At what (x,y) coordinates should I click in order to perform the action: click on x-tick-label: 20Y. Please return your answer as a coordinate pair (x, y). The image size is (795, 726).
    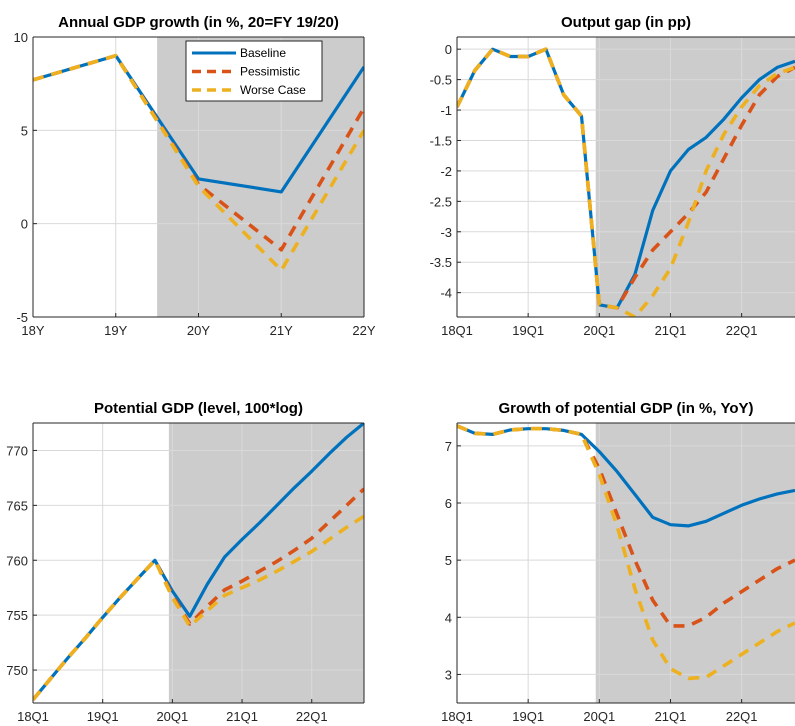
    Looking at the image, I should click on (198, 330).